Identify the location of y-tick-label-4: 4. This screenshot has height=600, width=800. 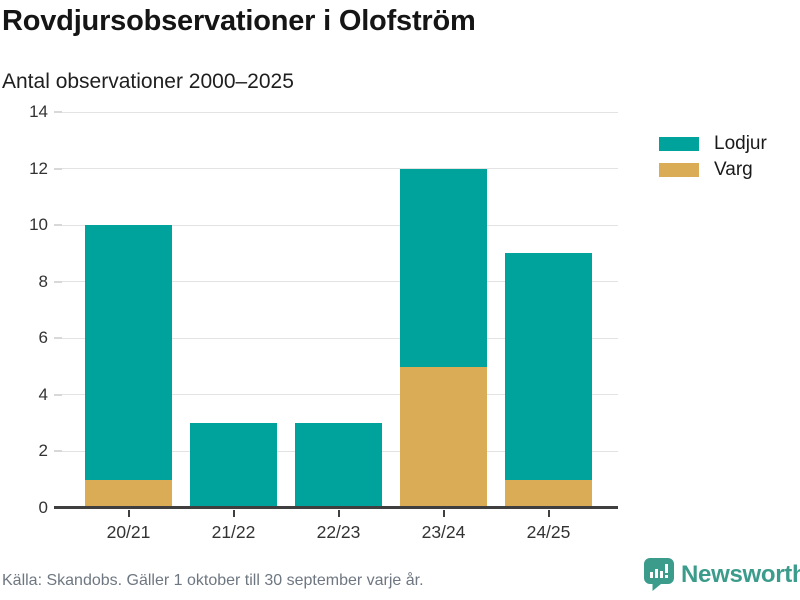
(43, 394).